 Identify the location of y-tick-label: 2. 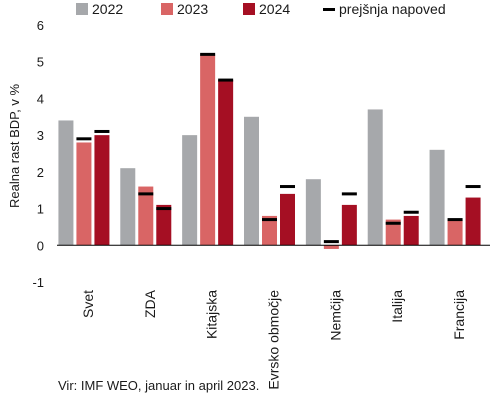
(40, 172).